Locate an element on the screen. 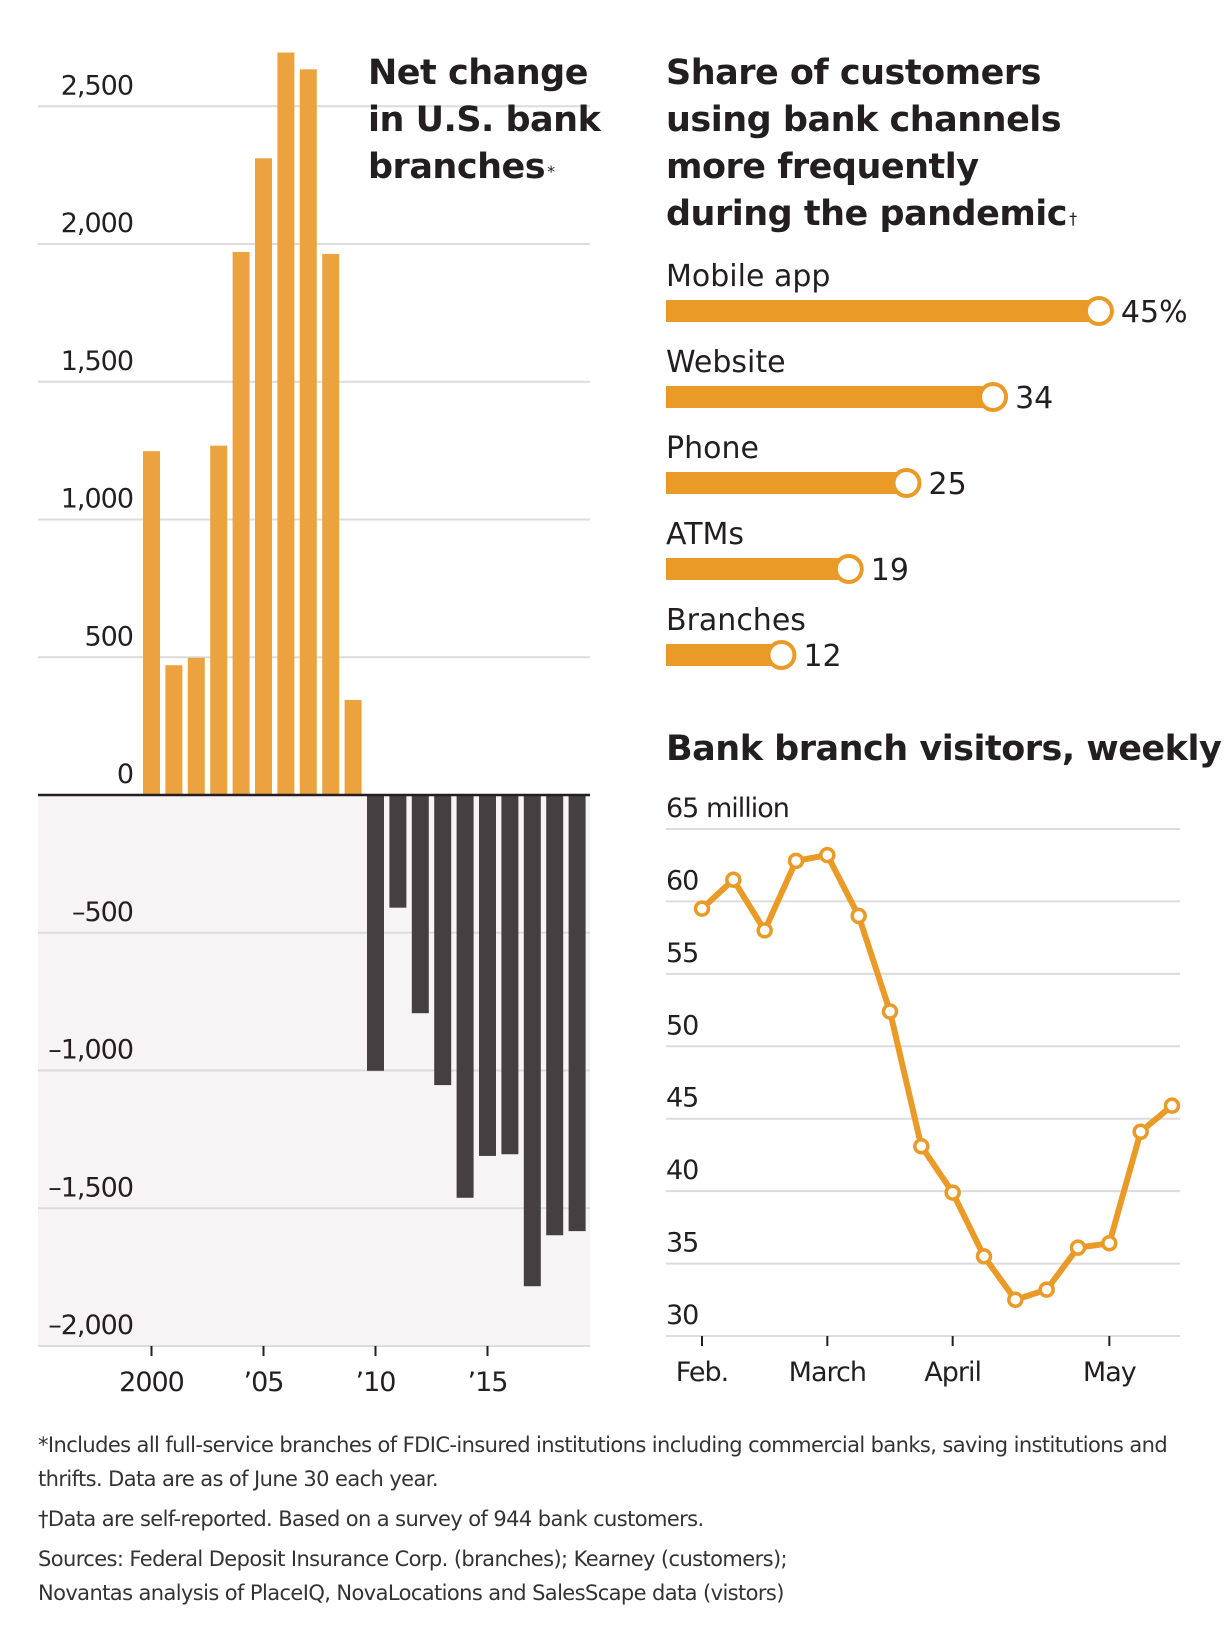 Image resolution: width=1227 pixels, height=1640 pixels. bar-2007 is located at coordinates (308, 432).